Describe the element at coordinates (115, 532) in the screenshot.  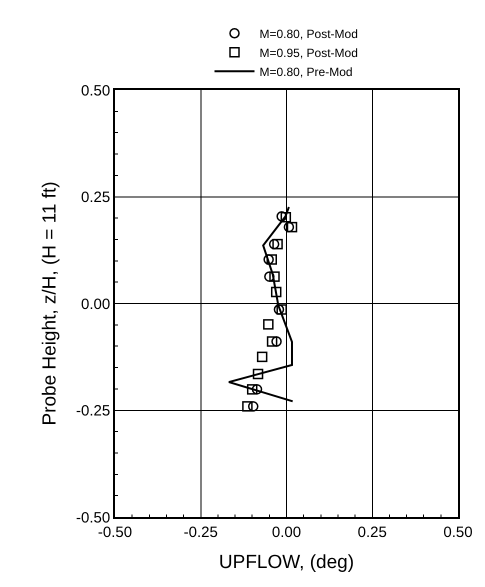
I see `x-tick-label: -0.50` at that location.